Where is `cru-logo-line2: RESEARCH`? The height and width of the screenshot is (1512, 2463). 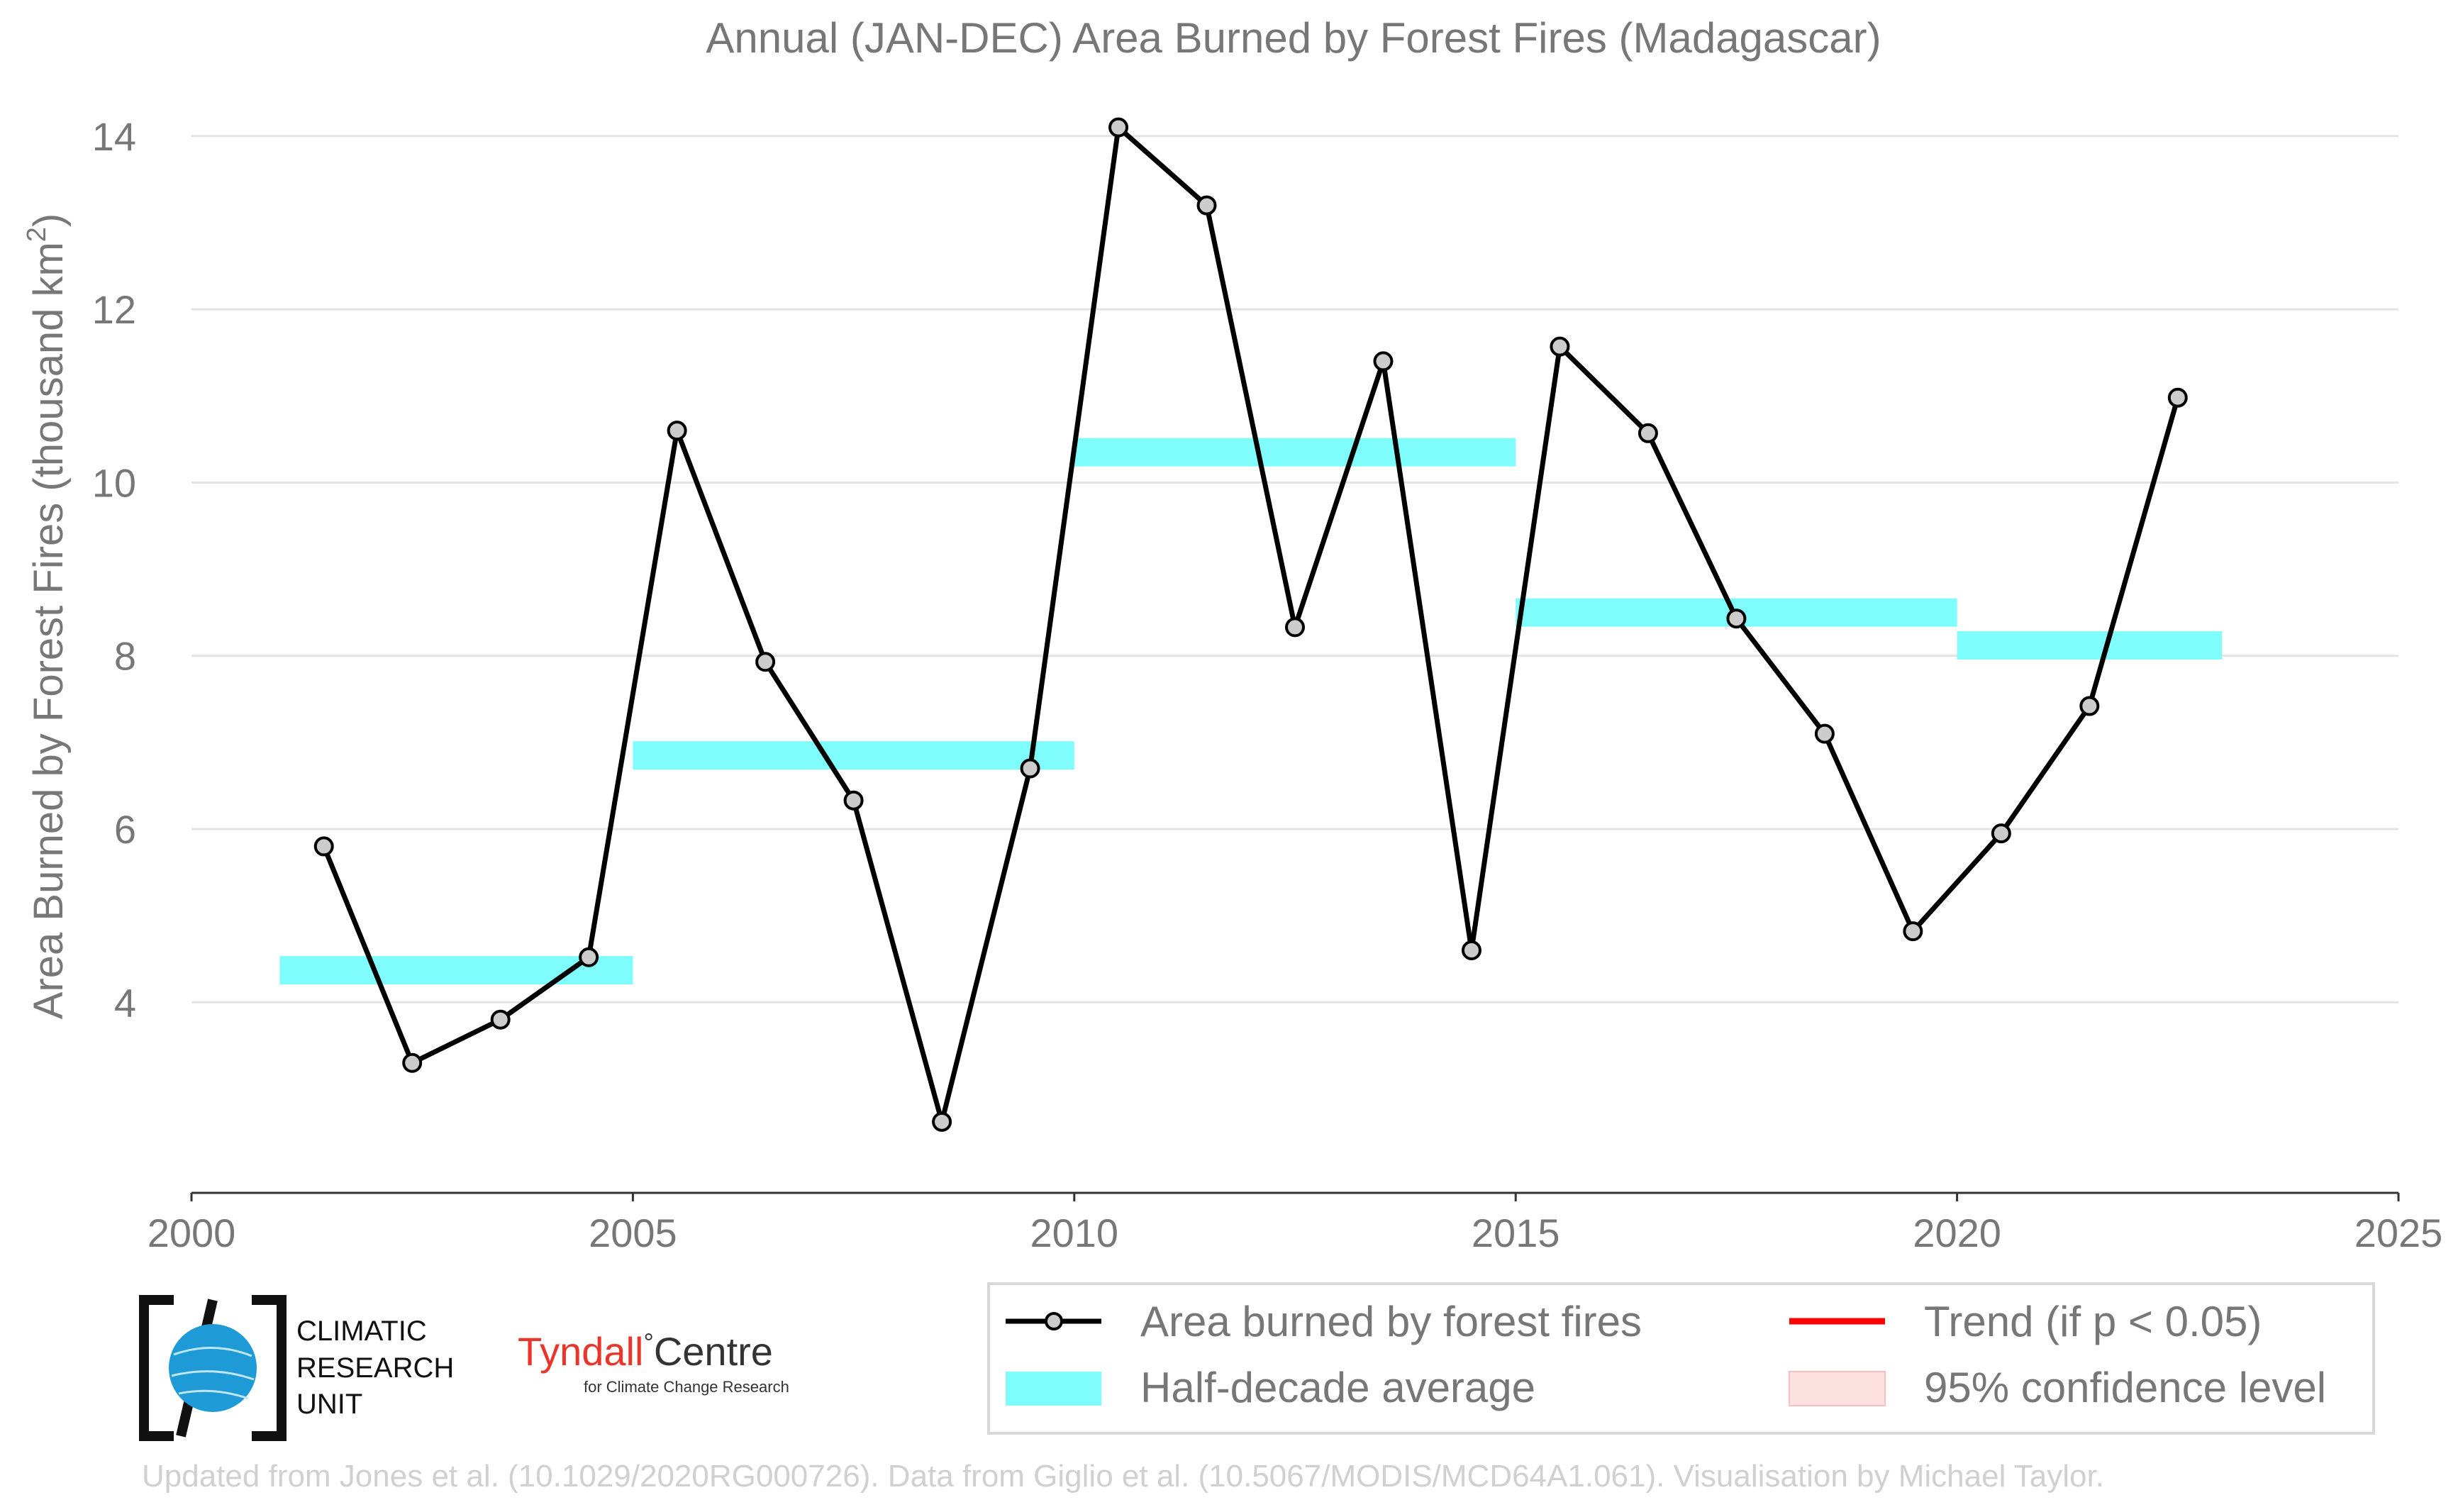
cru-logo-line2: RESEARCH is located at coordinates (375, 1368).